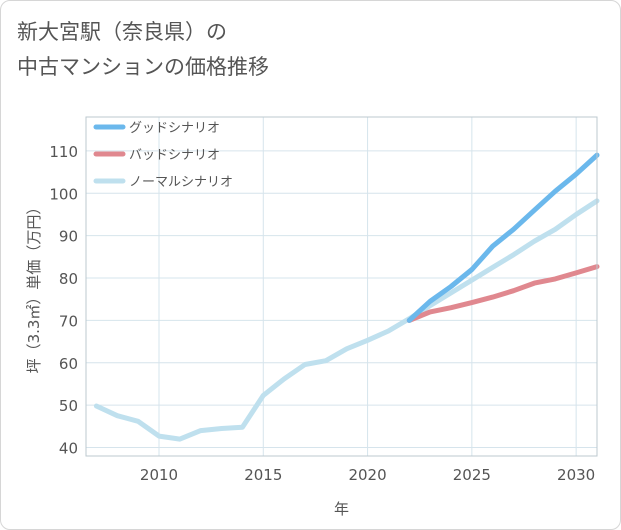 The height and width of the screenshot is (530, 621). I want to click on x-tick-label-2020: 2020, so click(367, 475).